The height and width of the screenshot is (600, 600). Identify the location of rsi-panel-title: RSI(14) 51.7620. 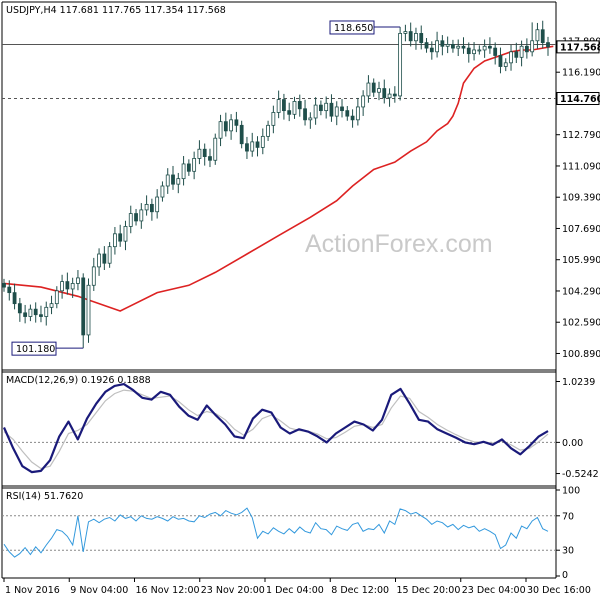
(44, 496).